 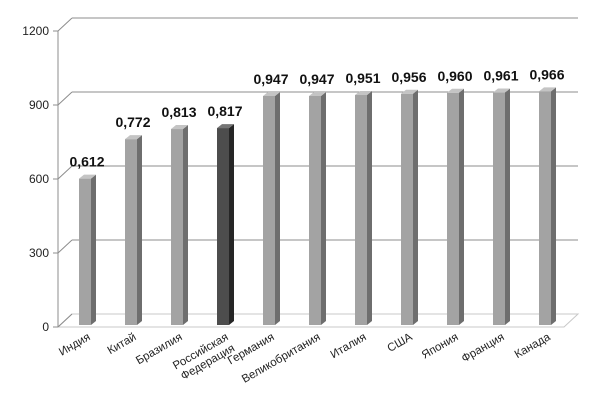 I want to click on x-tick-label: США, so click(x=400, y=343).